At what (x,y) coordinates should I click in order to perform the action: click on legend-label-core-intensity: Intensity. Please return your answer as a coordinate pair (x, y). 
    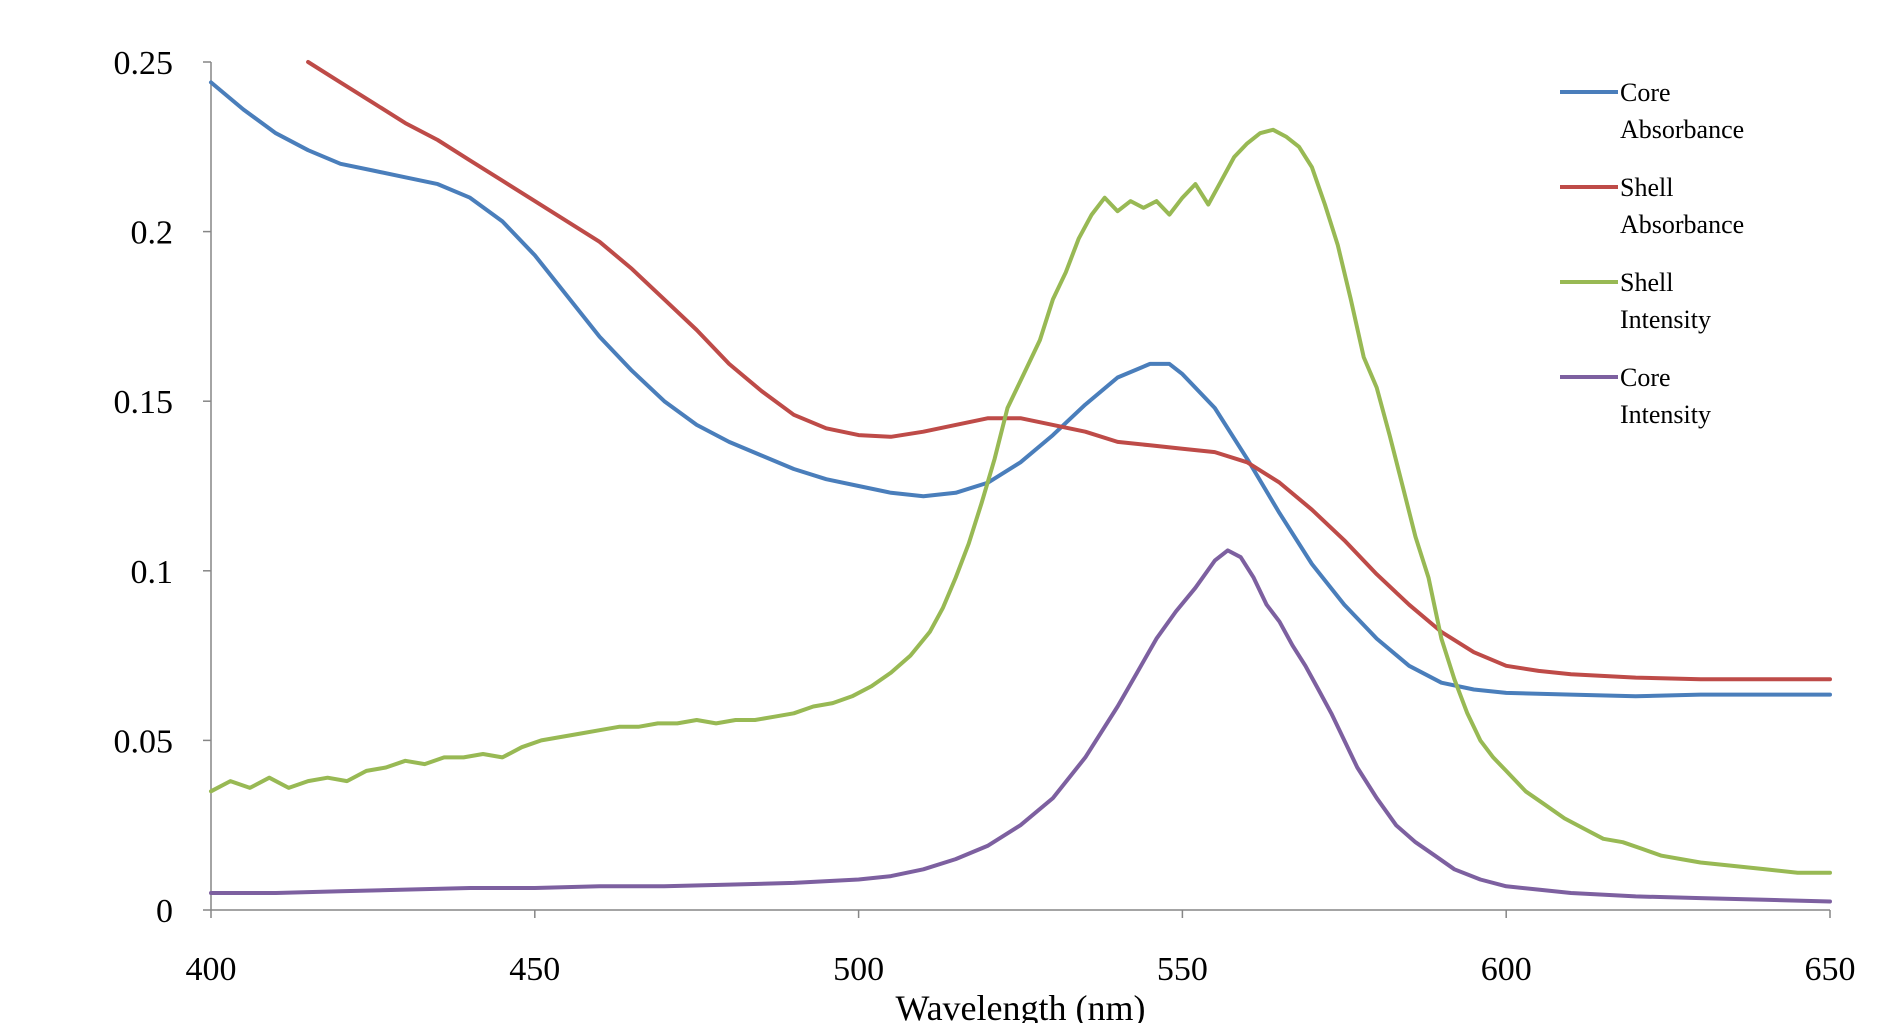
    Looking at the image, I should click on (1665, 414).